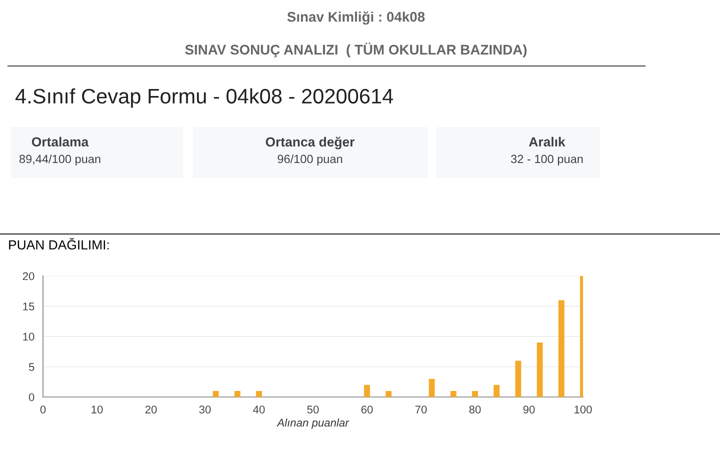 Image resolution: width=720 pixels, height=449 pixels. I want to click on x-tick-label: 60, so click(367, 410).